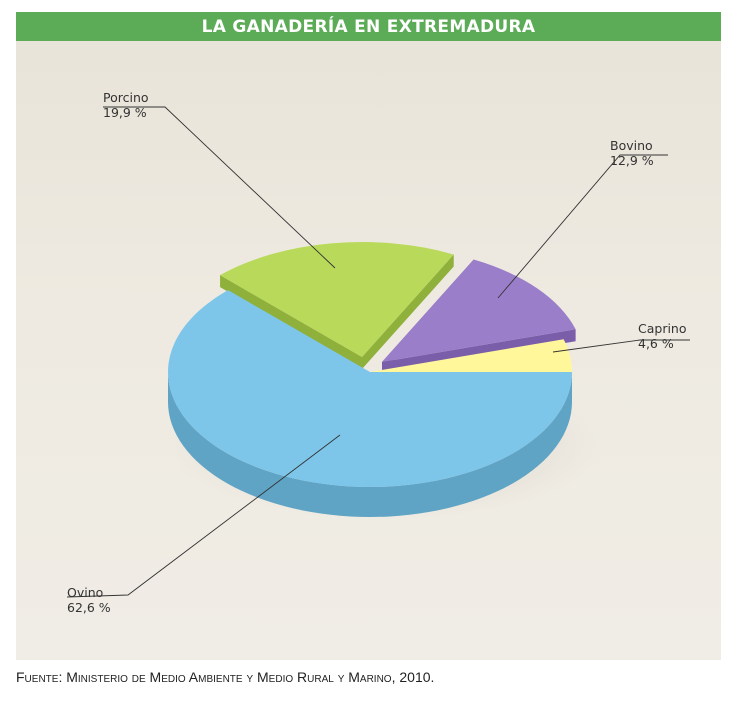  What do you see at coordinates (126, 97) in the screenshot?
I see `slice-label-porcino: Porcino` at bounding box center [126, 97].